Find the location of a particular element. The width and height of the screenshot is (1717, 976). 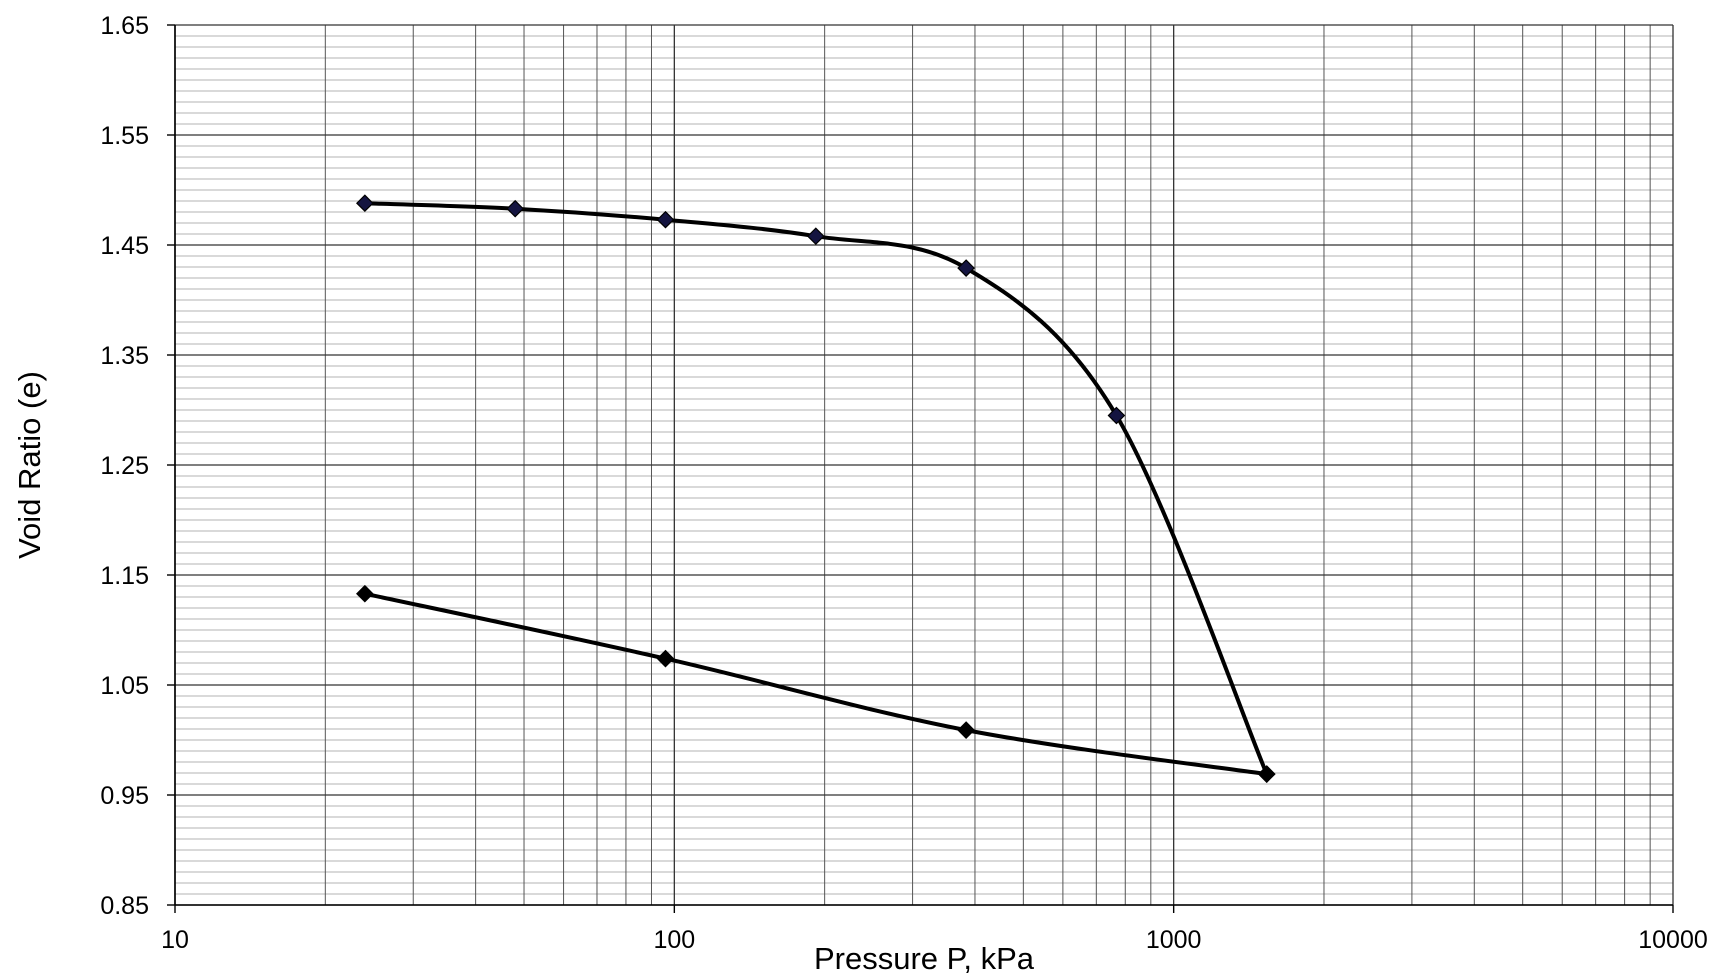

y-tick-label: 0.95 is located at coordinates (124, 796).